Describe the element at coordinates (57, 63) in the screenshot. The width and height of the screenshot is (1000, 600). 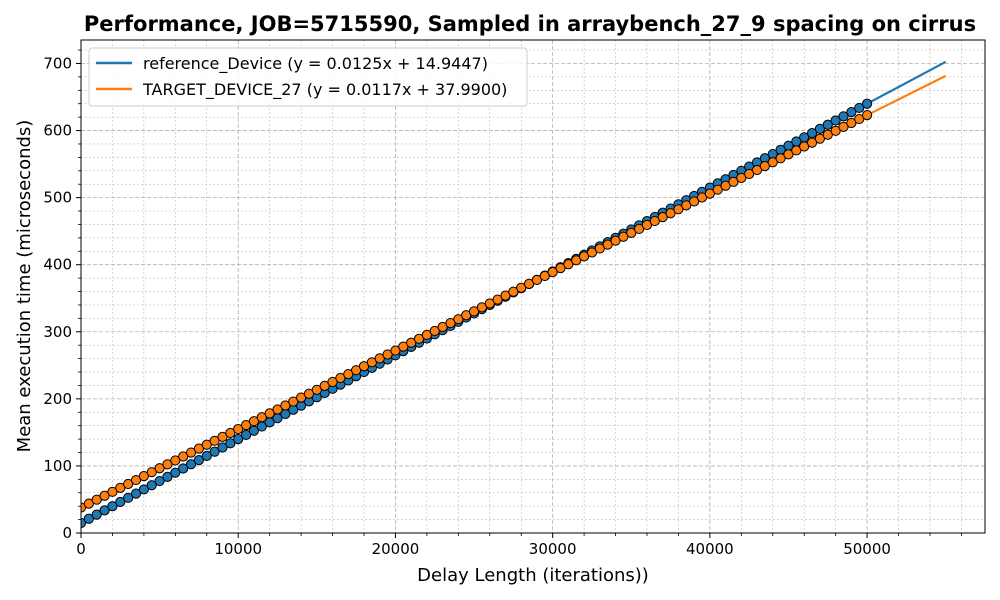
I see `y-tick-label: 700` at that location.